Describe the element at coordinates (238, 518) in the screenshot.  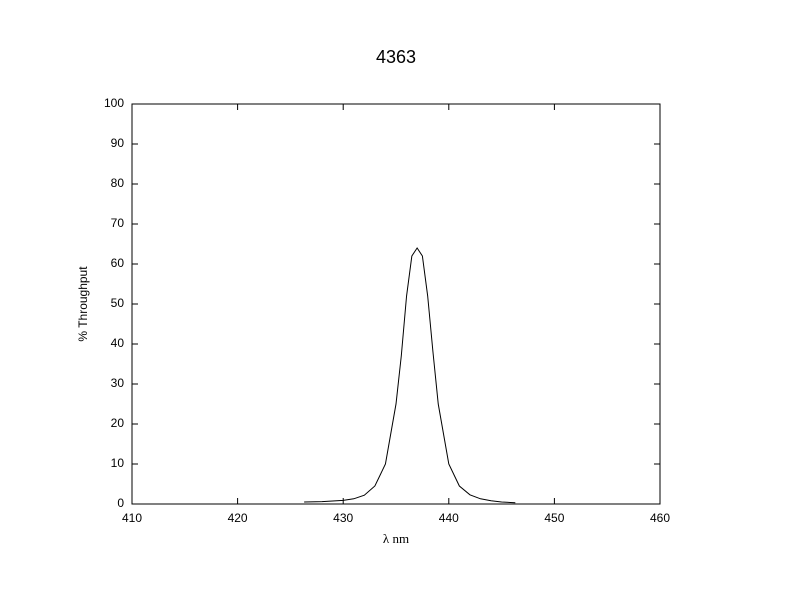
I see `x-tick-label: 420` at that location.